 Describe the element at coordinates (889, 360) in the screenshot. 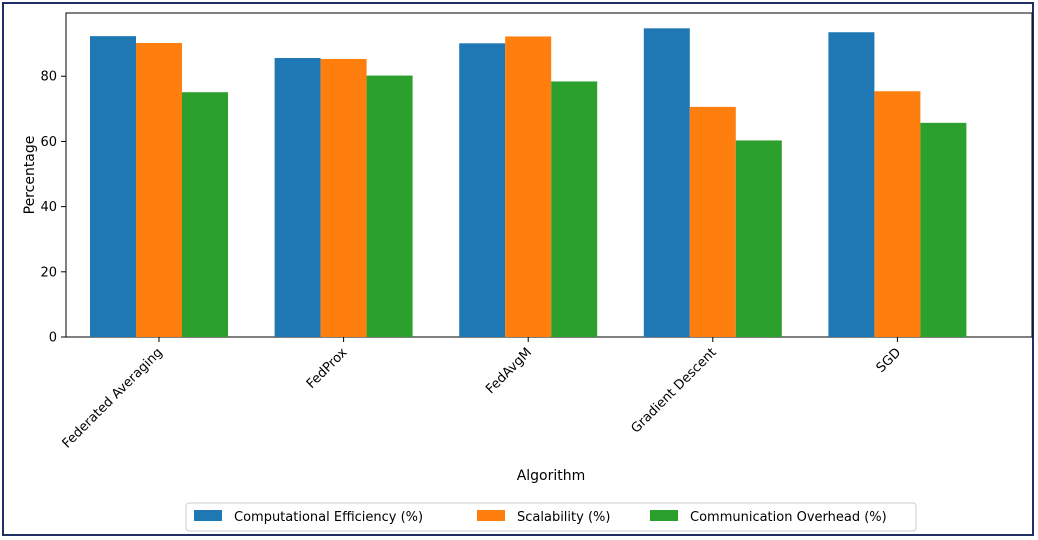

I see `x-tick-label: SGD` at that location.